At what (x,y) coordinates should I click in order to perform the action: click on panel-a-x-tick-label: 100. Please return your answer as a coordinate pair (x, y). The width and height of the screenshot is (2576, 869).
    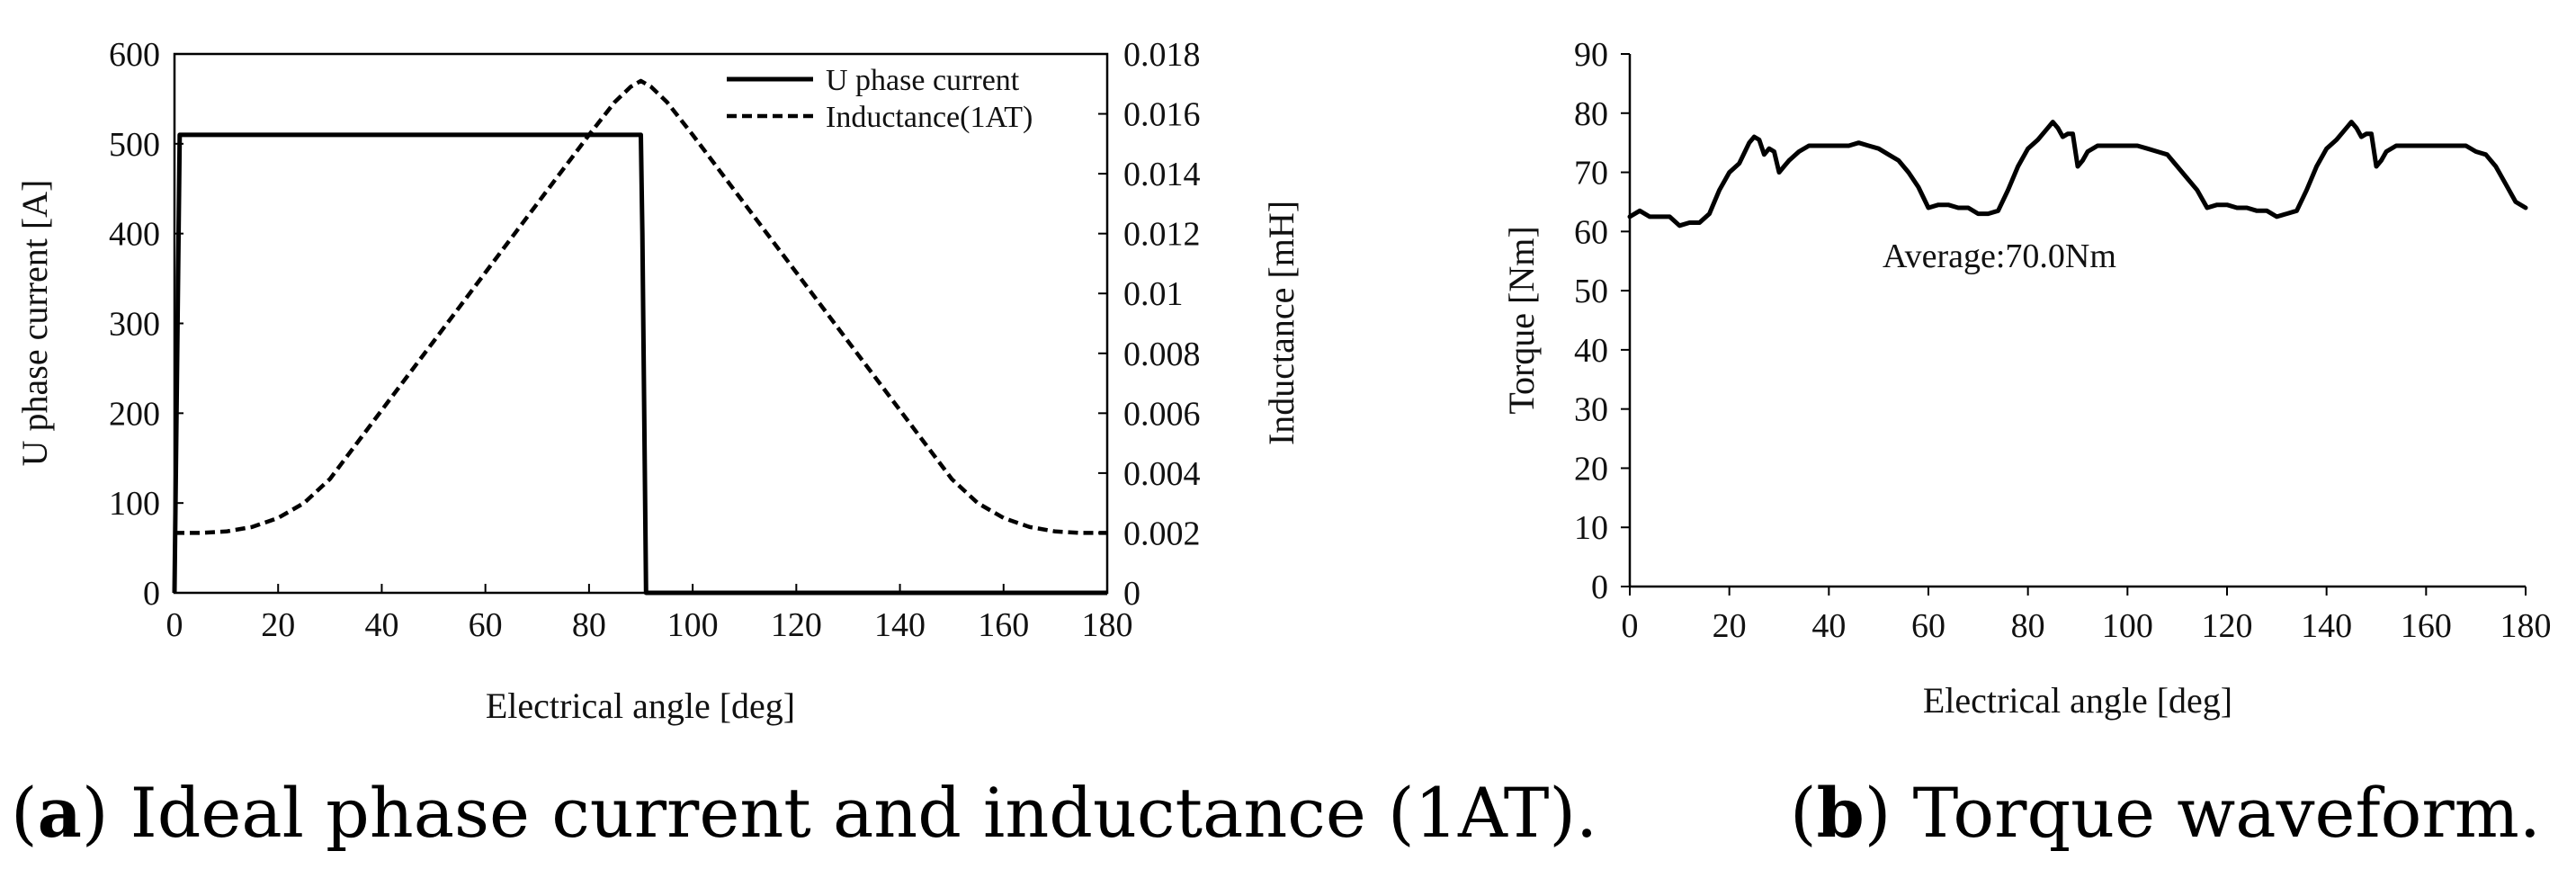
    Looking at the image, I should click on (693, 625).